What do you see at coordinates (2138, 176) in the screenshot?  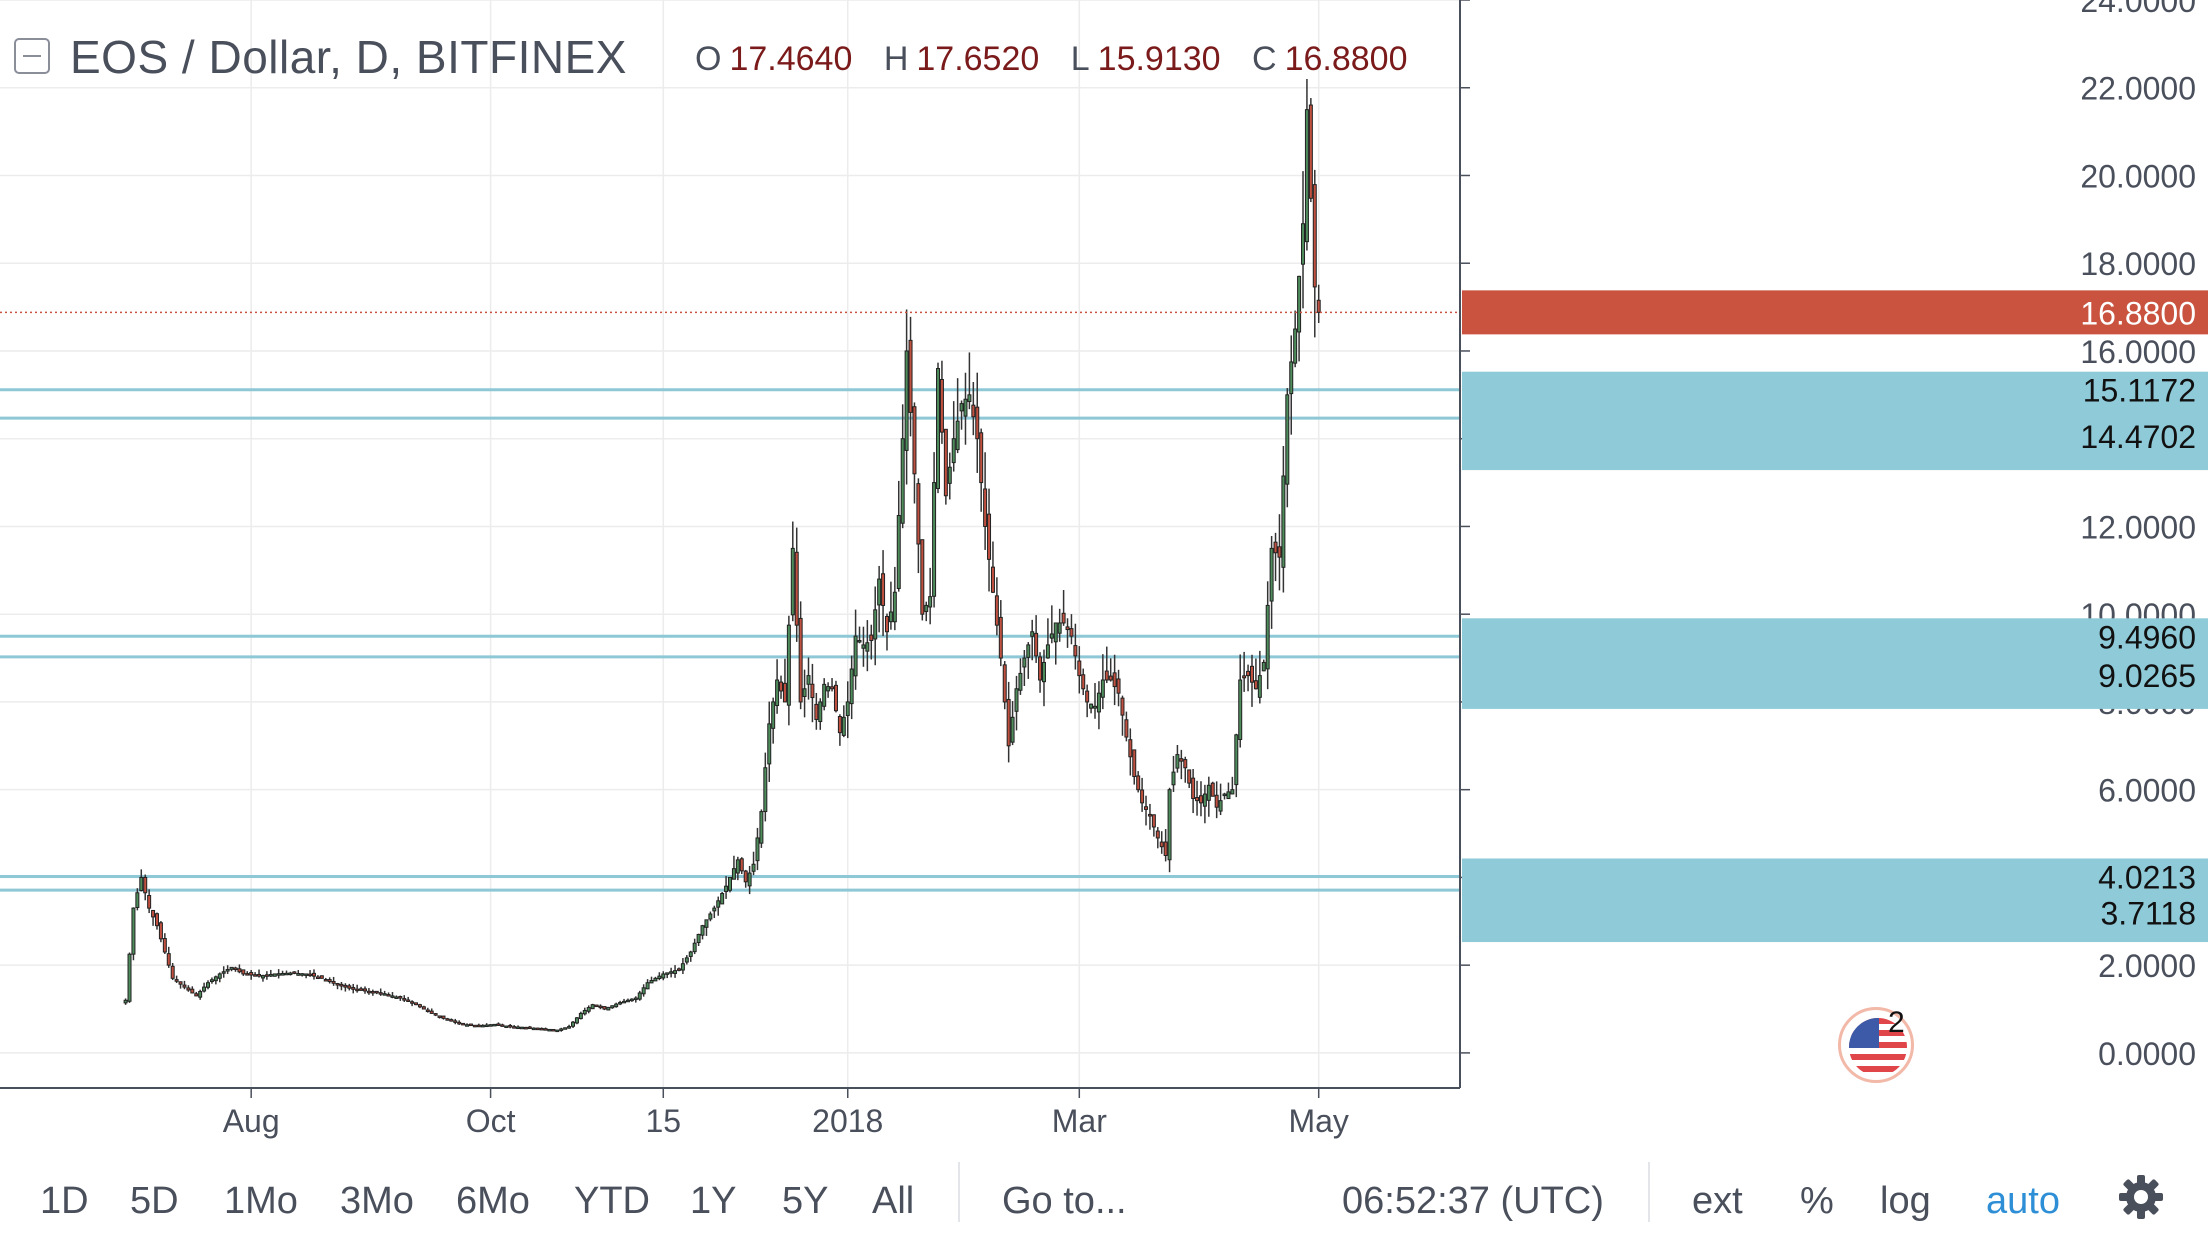 I see `y-tick-label: 20.0000` at bounding box center [2138, 176].